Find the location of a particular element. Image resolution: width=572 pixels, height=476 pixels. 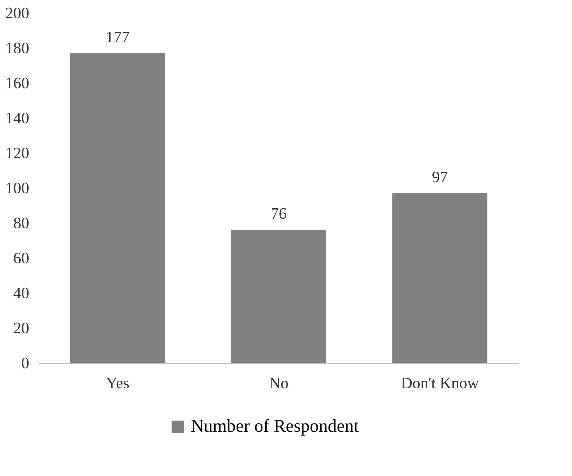

y-tick-label: 200 is located at coordinates (18, 14).